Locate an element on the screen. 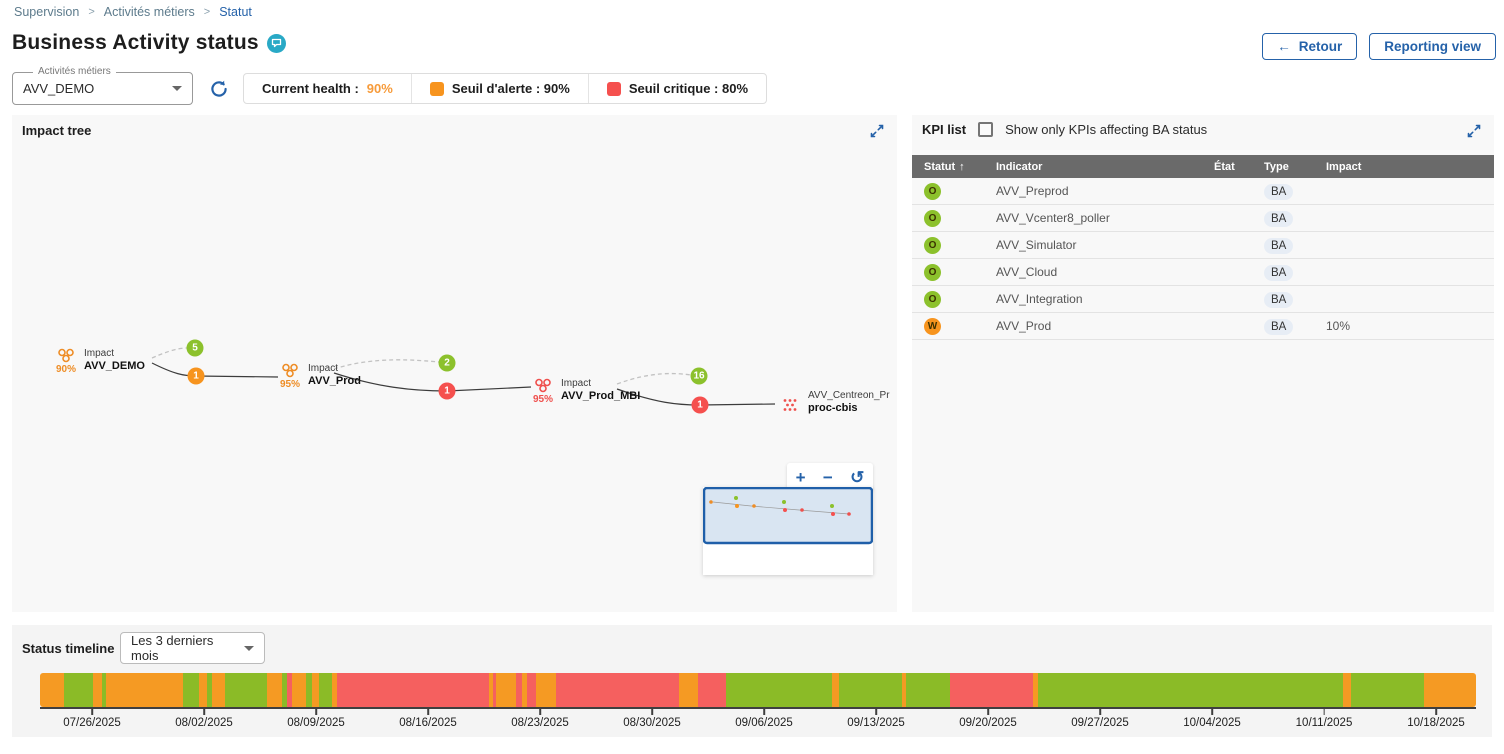 The width and height of the screenshot is (1504, 754). column-header-statut: Statut ↑ is located at coordinates (944, 166).